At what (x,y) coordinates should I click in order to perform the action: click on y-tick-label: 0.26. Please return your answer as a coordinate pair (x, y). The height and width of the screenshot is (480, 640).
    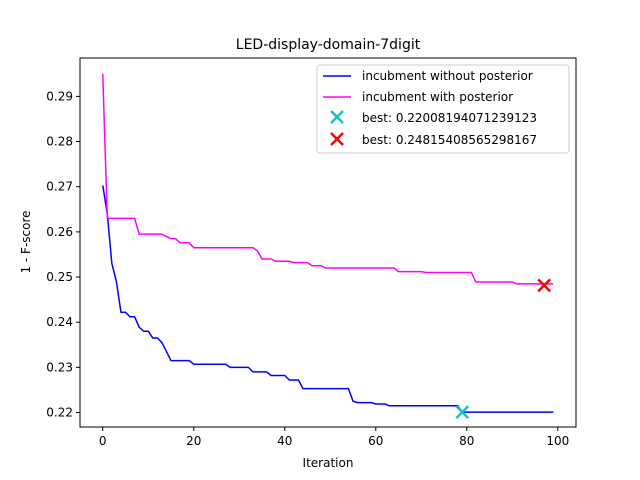
    Looking at the image, I should click on (59, 232).